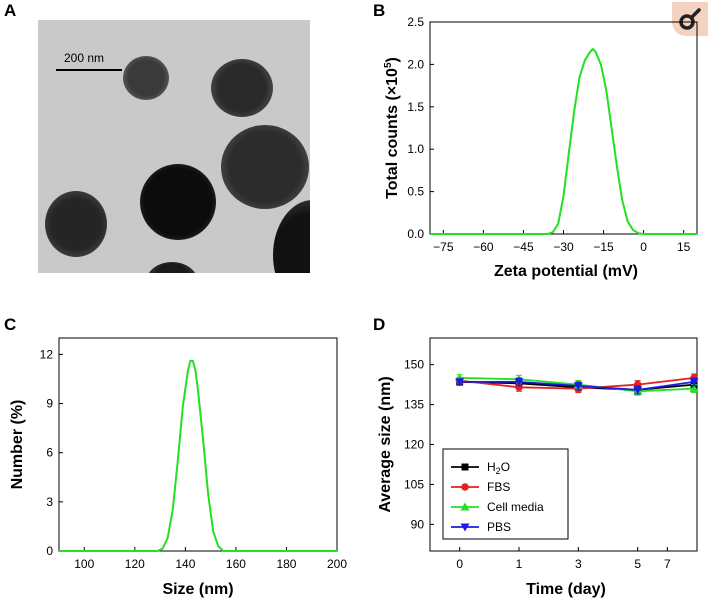 The width and height of the screenshot is (709, 598). What do you see at coordinates (563, 247) in the screenshot?
I see `x-tick-label: −30` at bounding box center [563, 247].